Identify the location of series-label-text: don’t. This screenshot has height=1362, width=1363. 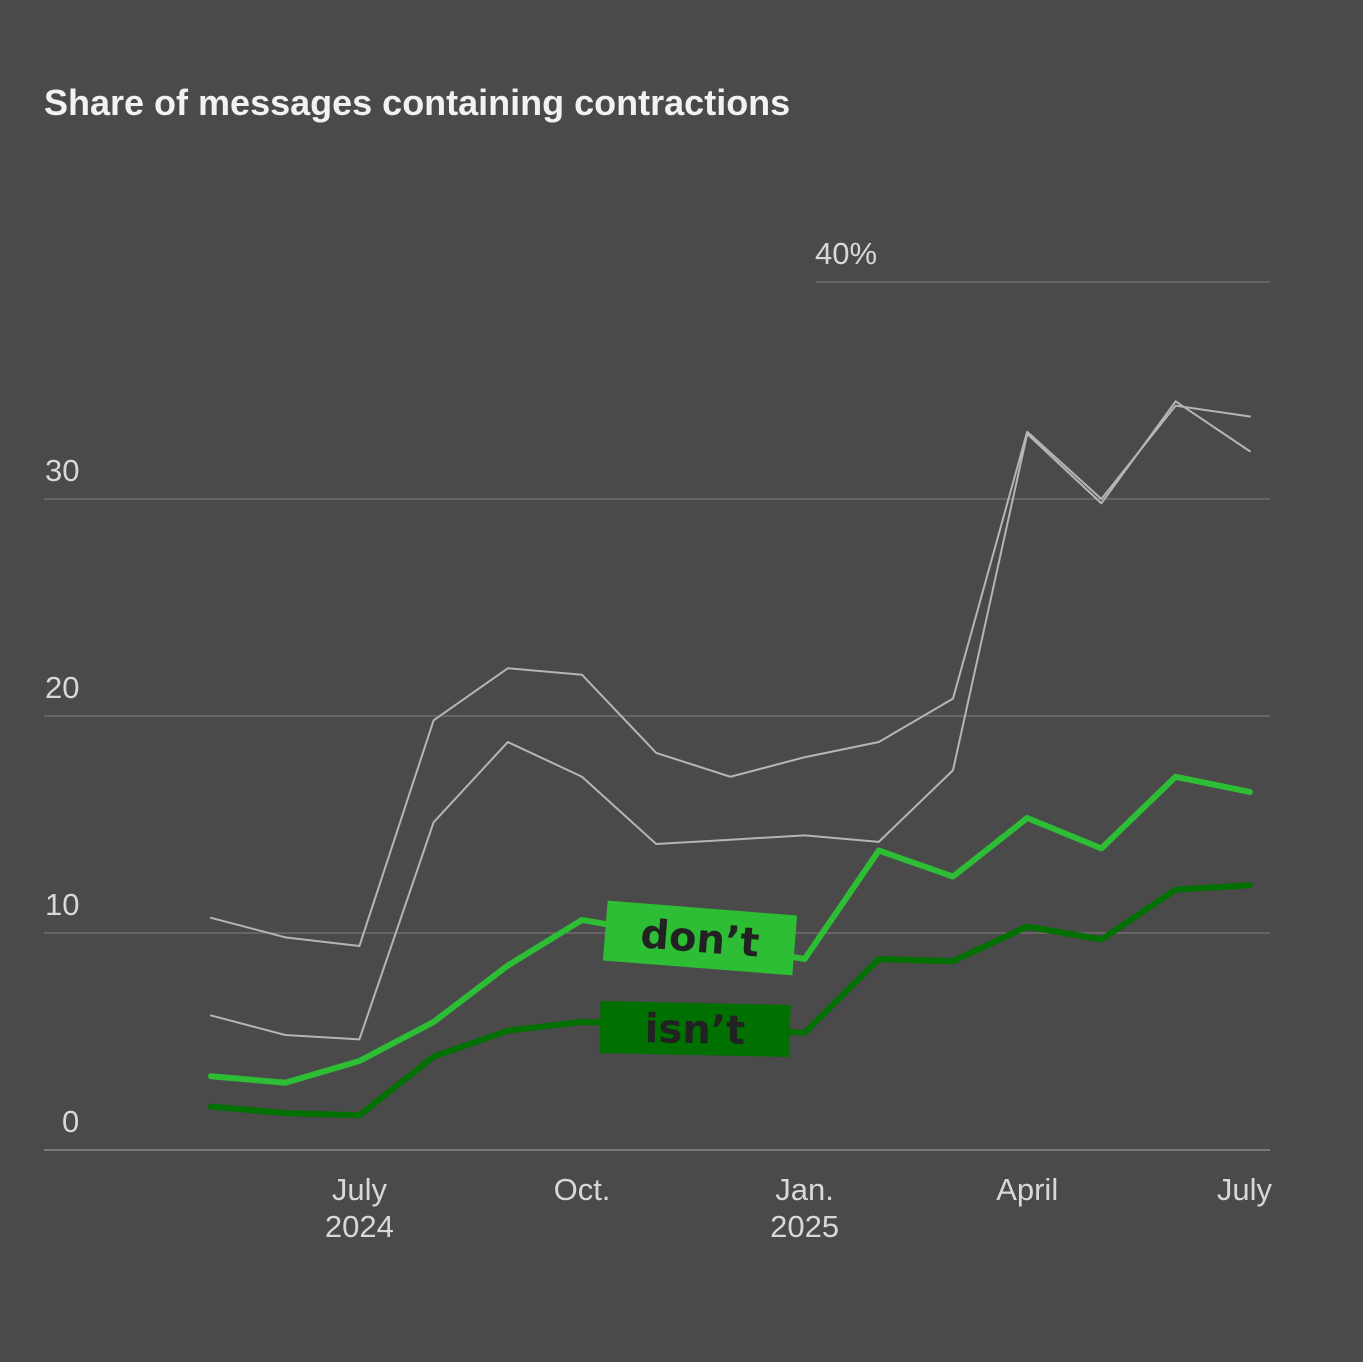
(700, 938).